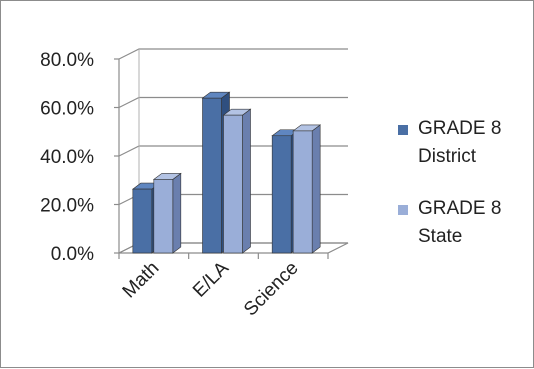 This screenshot has width=534, height=369. I want to click on legend-label: State, so click(440, 236).